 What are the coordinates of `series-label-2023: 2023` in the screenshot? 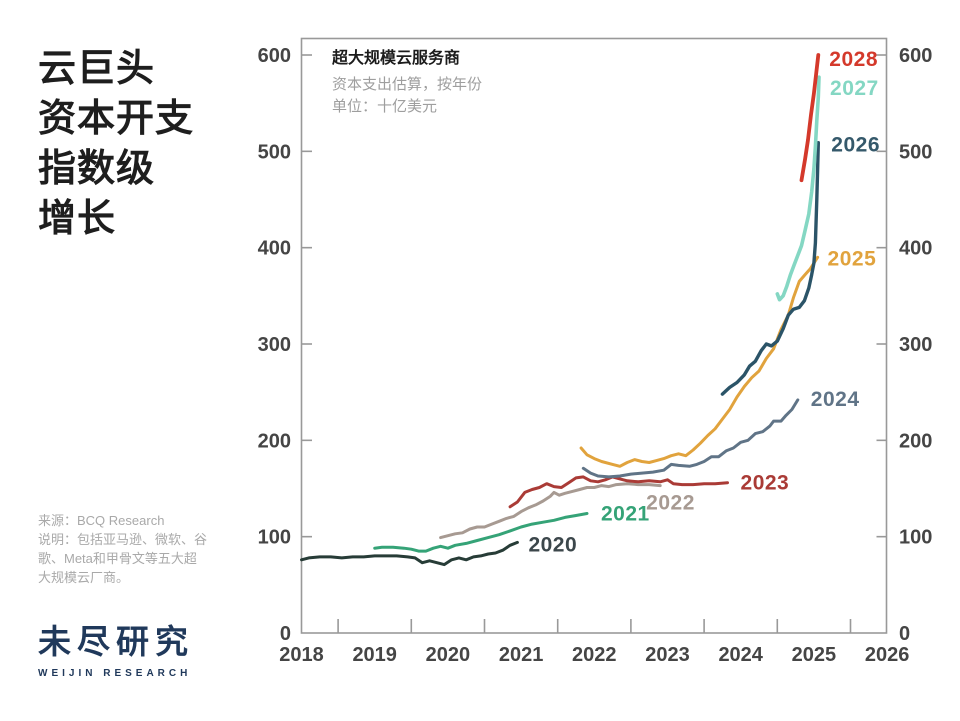 It's located at (765, 483).